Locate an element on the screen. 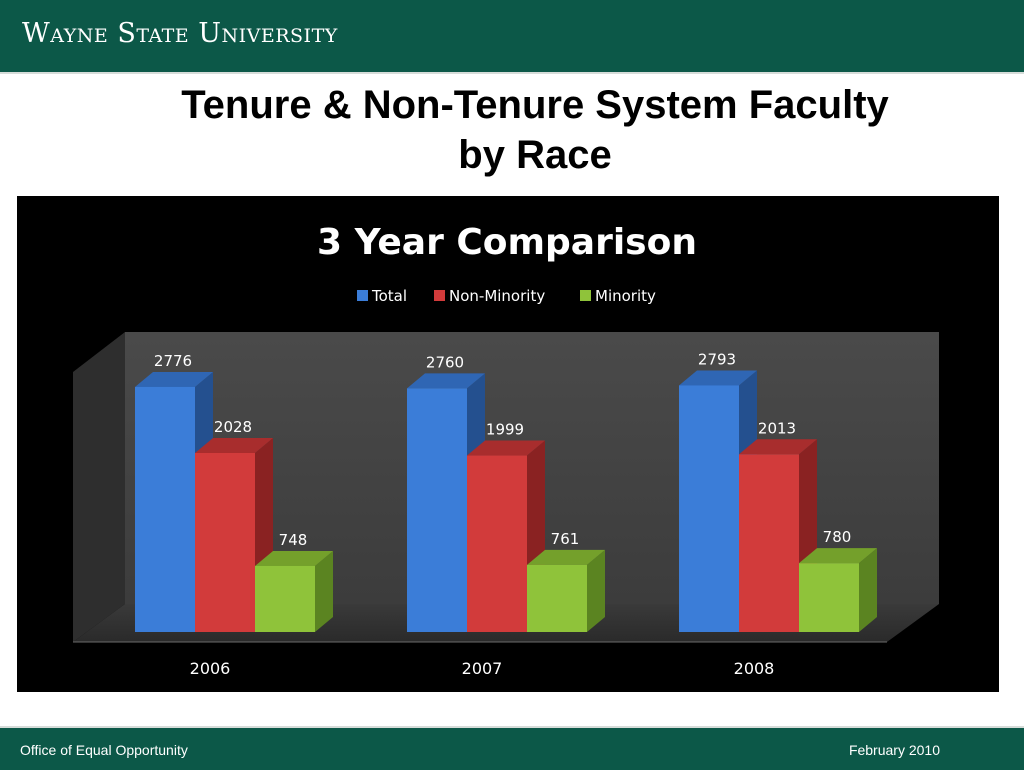 This screenshot has width=1024, height=770. slide-title-line1: Tenure & Non-Tenure System Faculty is located at coordinates (535, 105).